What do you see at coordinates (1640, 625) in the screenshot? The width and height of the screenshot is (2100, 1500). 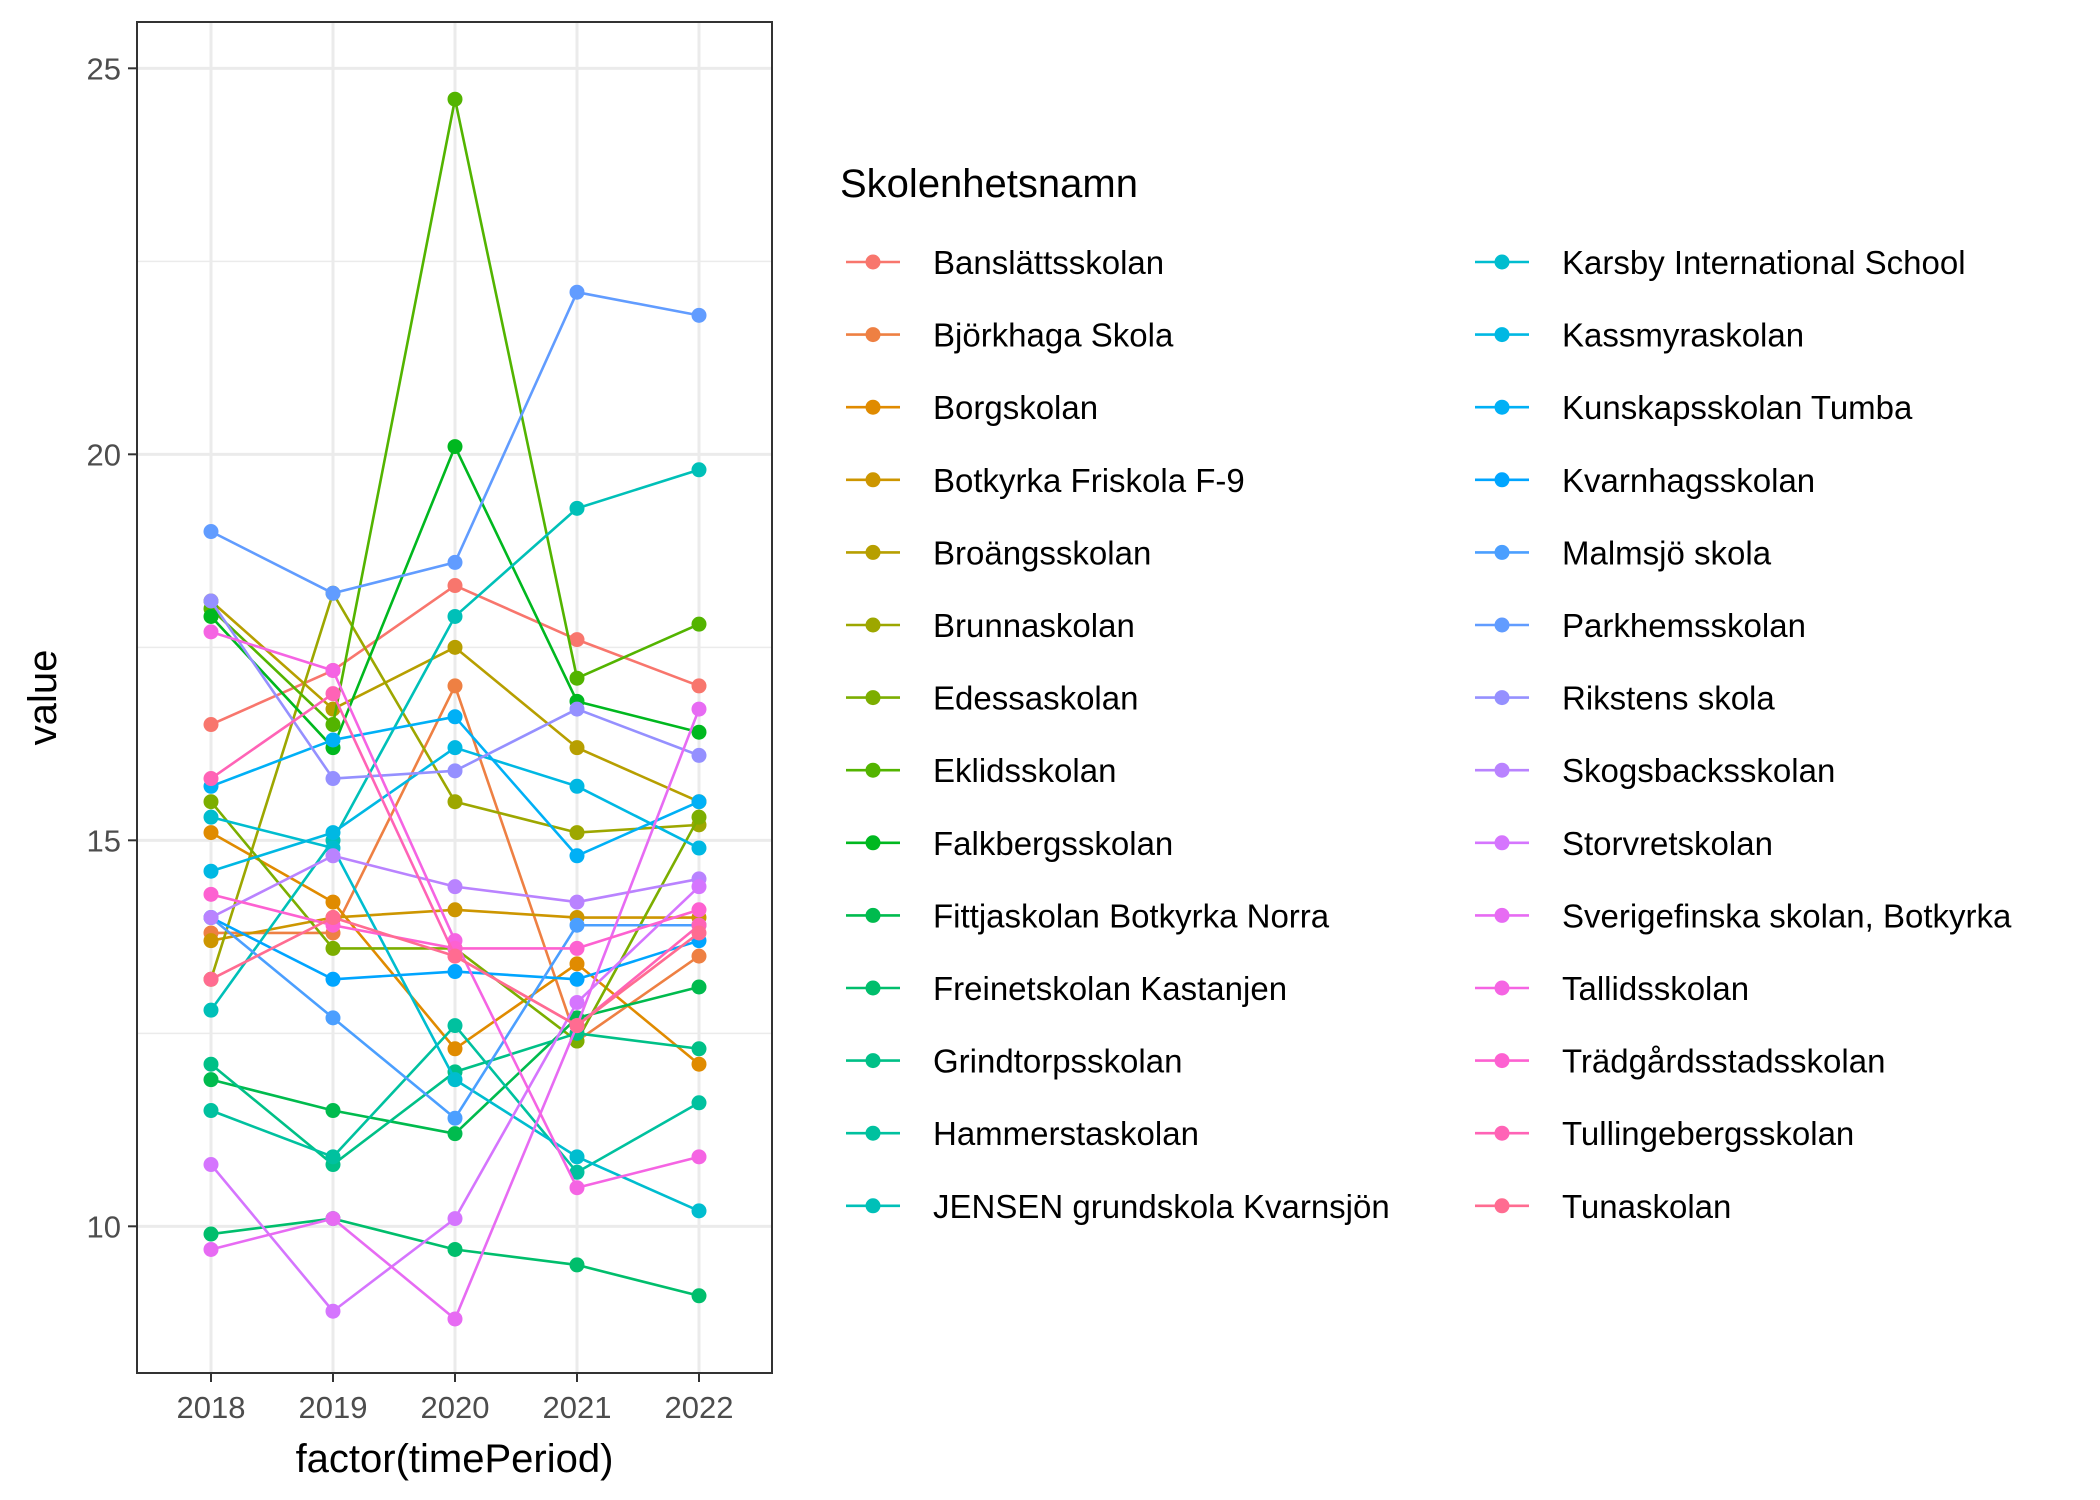 I see `legend-item: Parkhemsskolan` at bounding box center [1640, 625].